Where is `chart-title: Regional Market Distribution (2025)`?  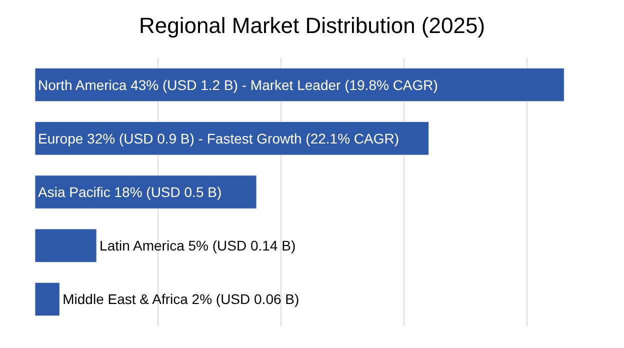 chart-title: Regional Market Distribution (2025) is located at coordinates (312, 25).